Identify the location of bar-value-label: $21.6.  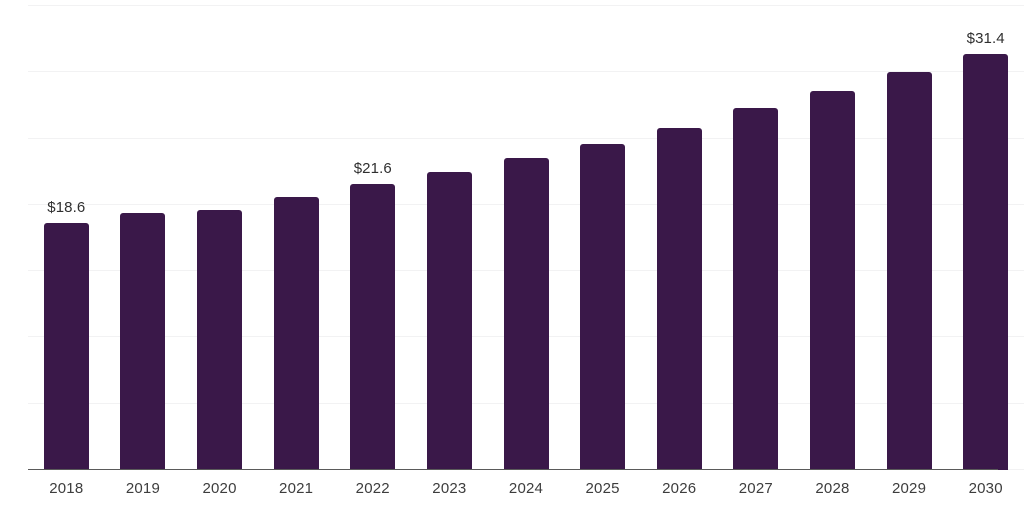
(372, 168).